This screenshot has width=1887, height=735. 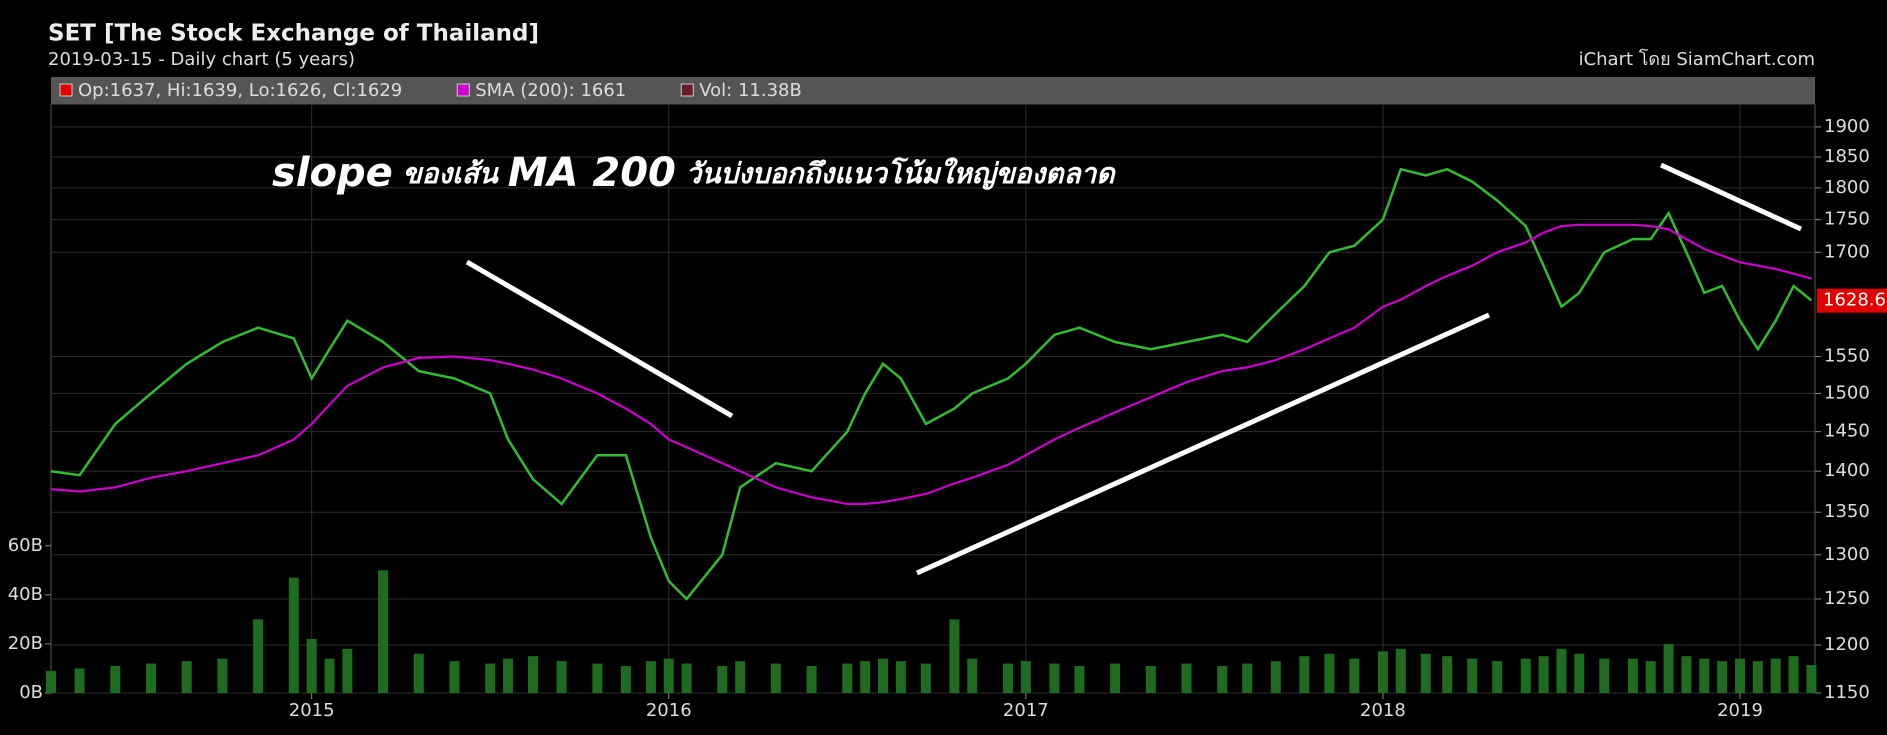 I want to click on legend-label: Vol: 11.38B, so click(x=750, y=90).